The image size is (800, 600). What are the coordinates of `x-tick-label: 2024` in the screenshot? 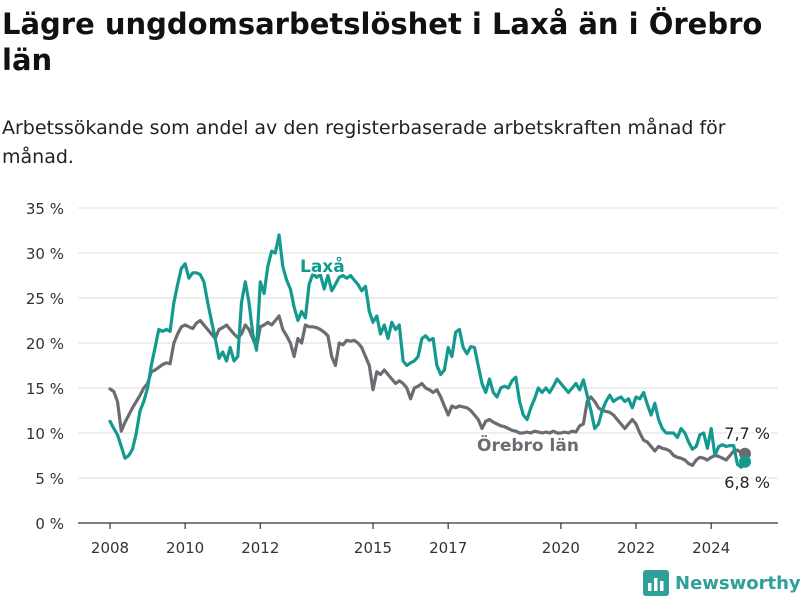 It's located at (711, 548).